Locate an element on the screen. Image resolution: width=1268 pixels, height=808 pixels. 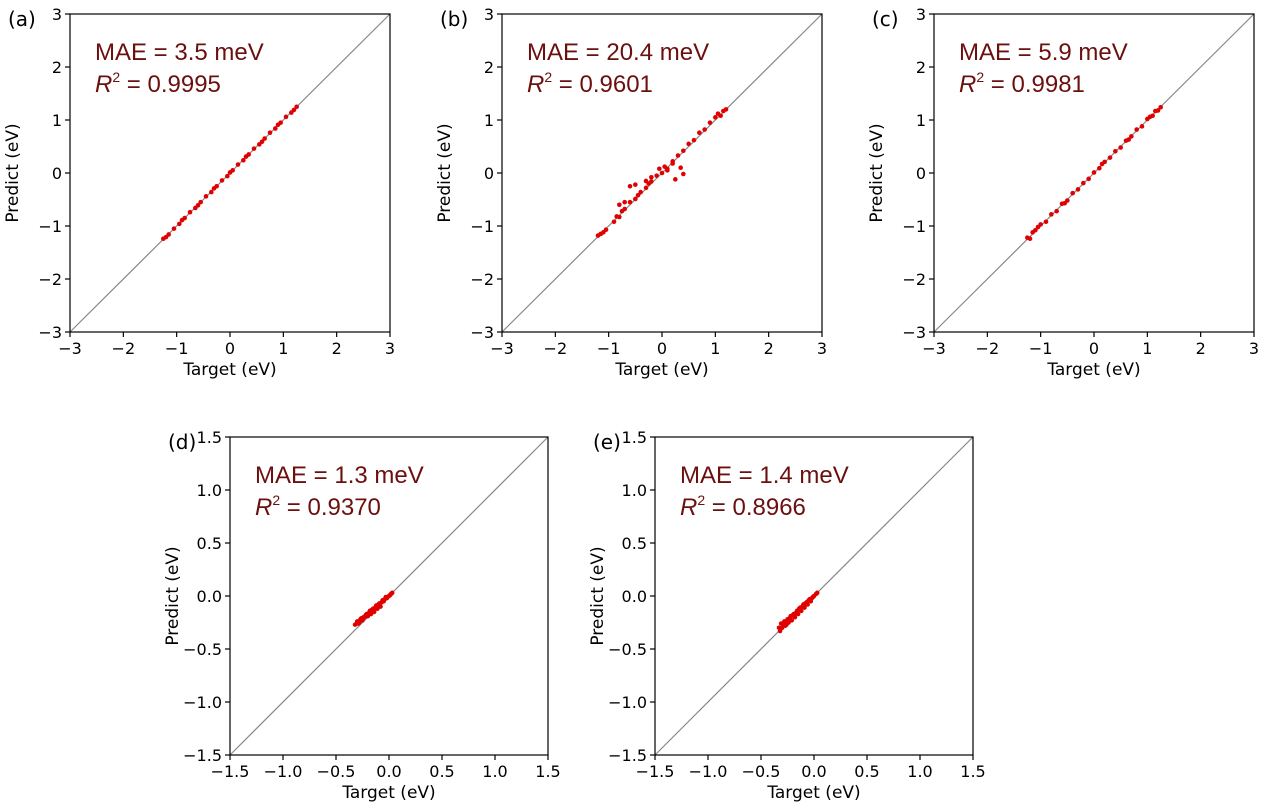
y-tick-label: −3 is located at coordinates (914, 332).